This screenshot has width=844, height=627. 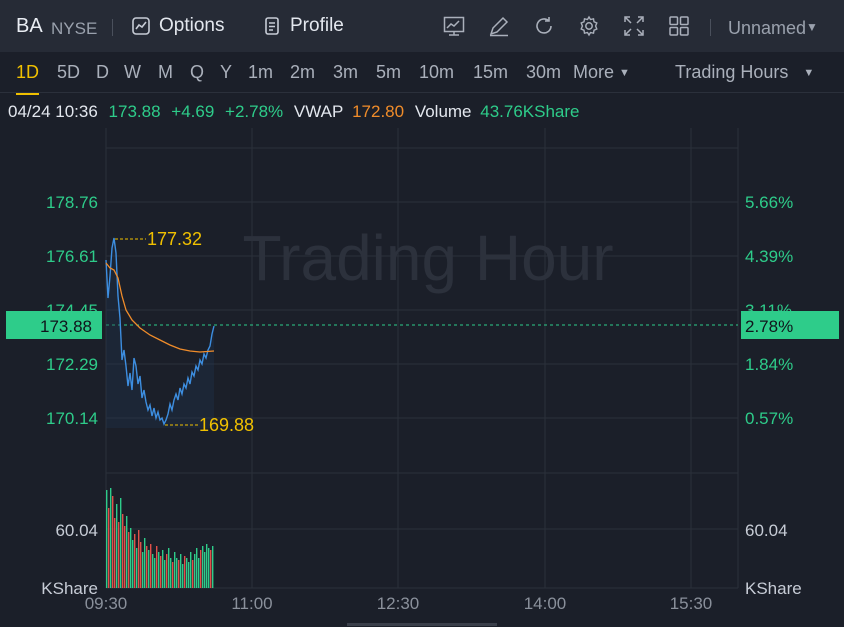 What do you see at coordinates (454, 26) in the screenshot?
I see `indicator-chart-icon` at bounding box center [454, 26].